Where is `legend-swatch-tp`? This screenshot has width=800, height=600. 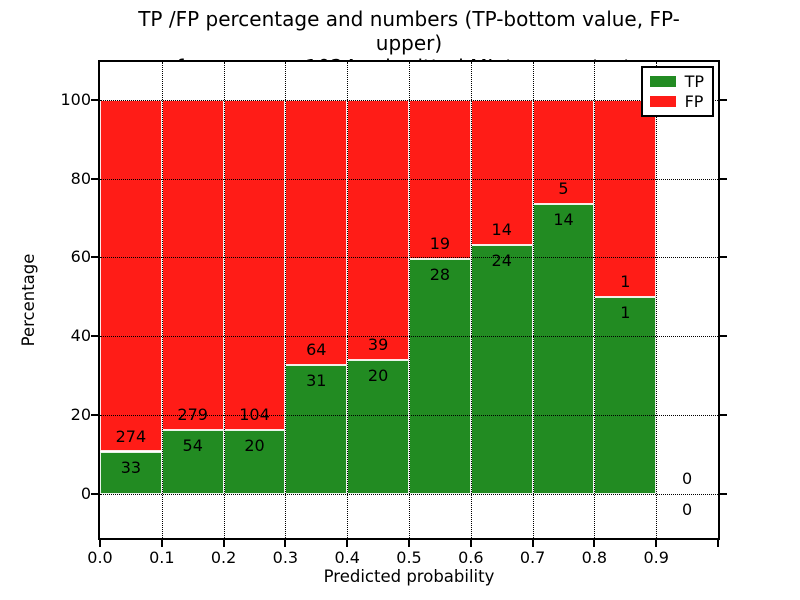 legend-swatch-tp is located at coordinates (662, 81).